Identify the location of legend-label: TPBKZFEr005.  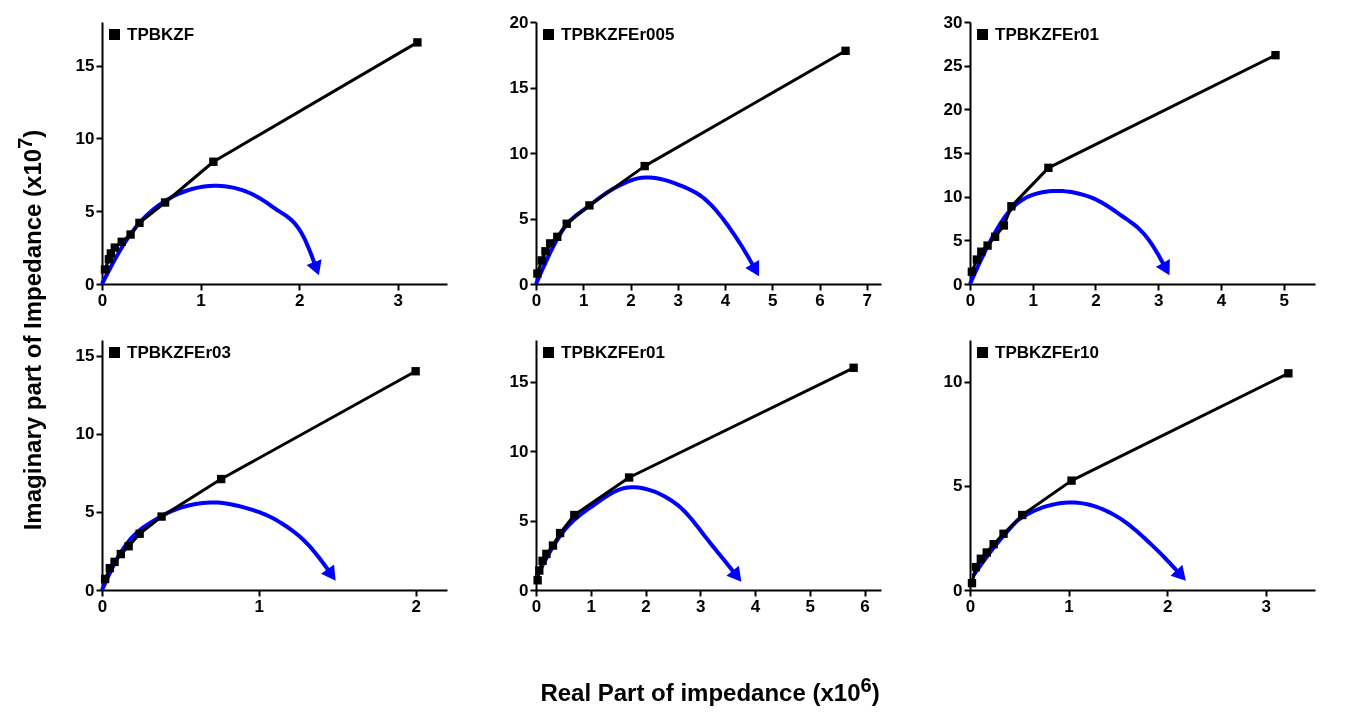
(618, 34).